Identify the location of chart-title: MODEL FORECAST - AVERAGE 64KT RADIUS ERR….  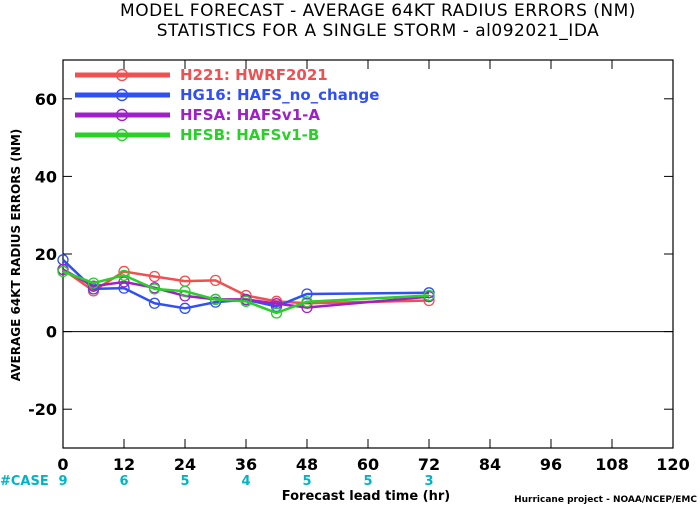
(378, 11).